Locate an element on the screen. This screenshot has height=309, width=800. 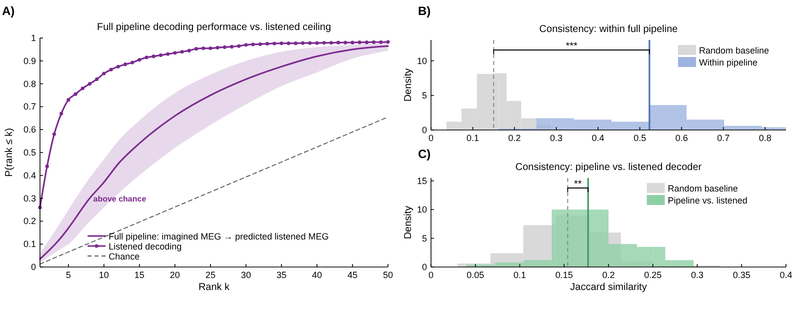
y-tick-label: 0.2 is located at coordinates (29, 221).